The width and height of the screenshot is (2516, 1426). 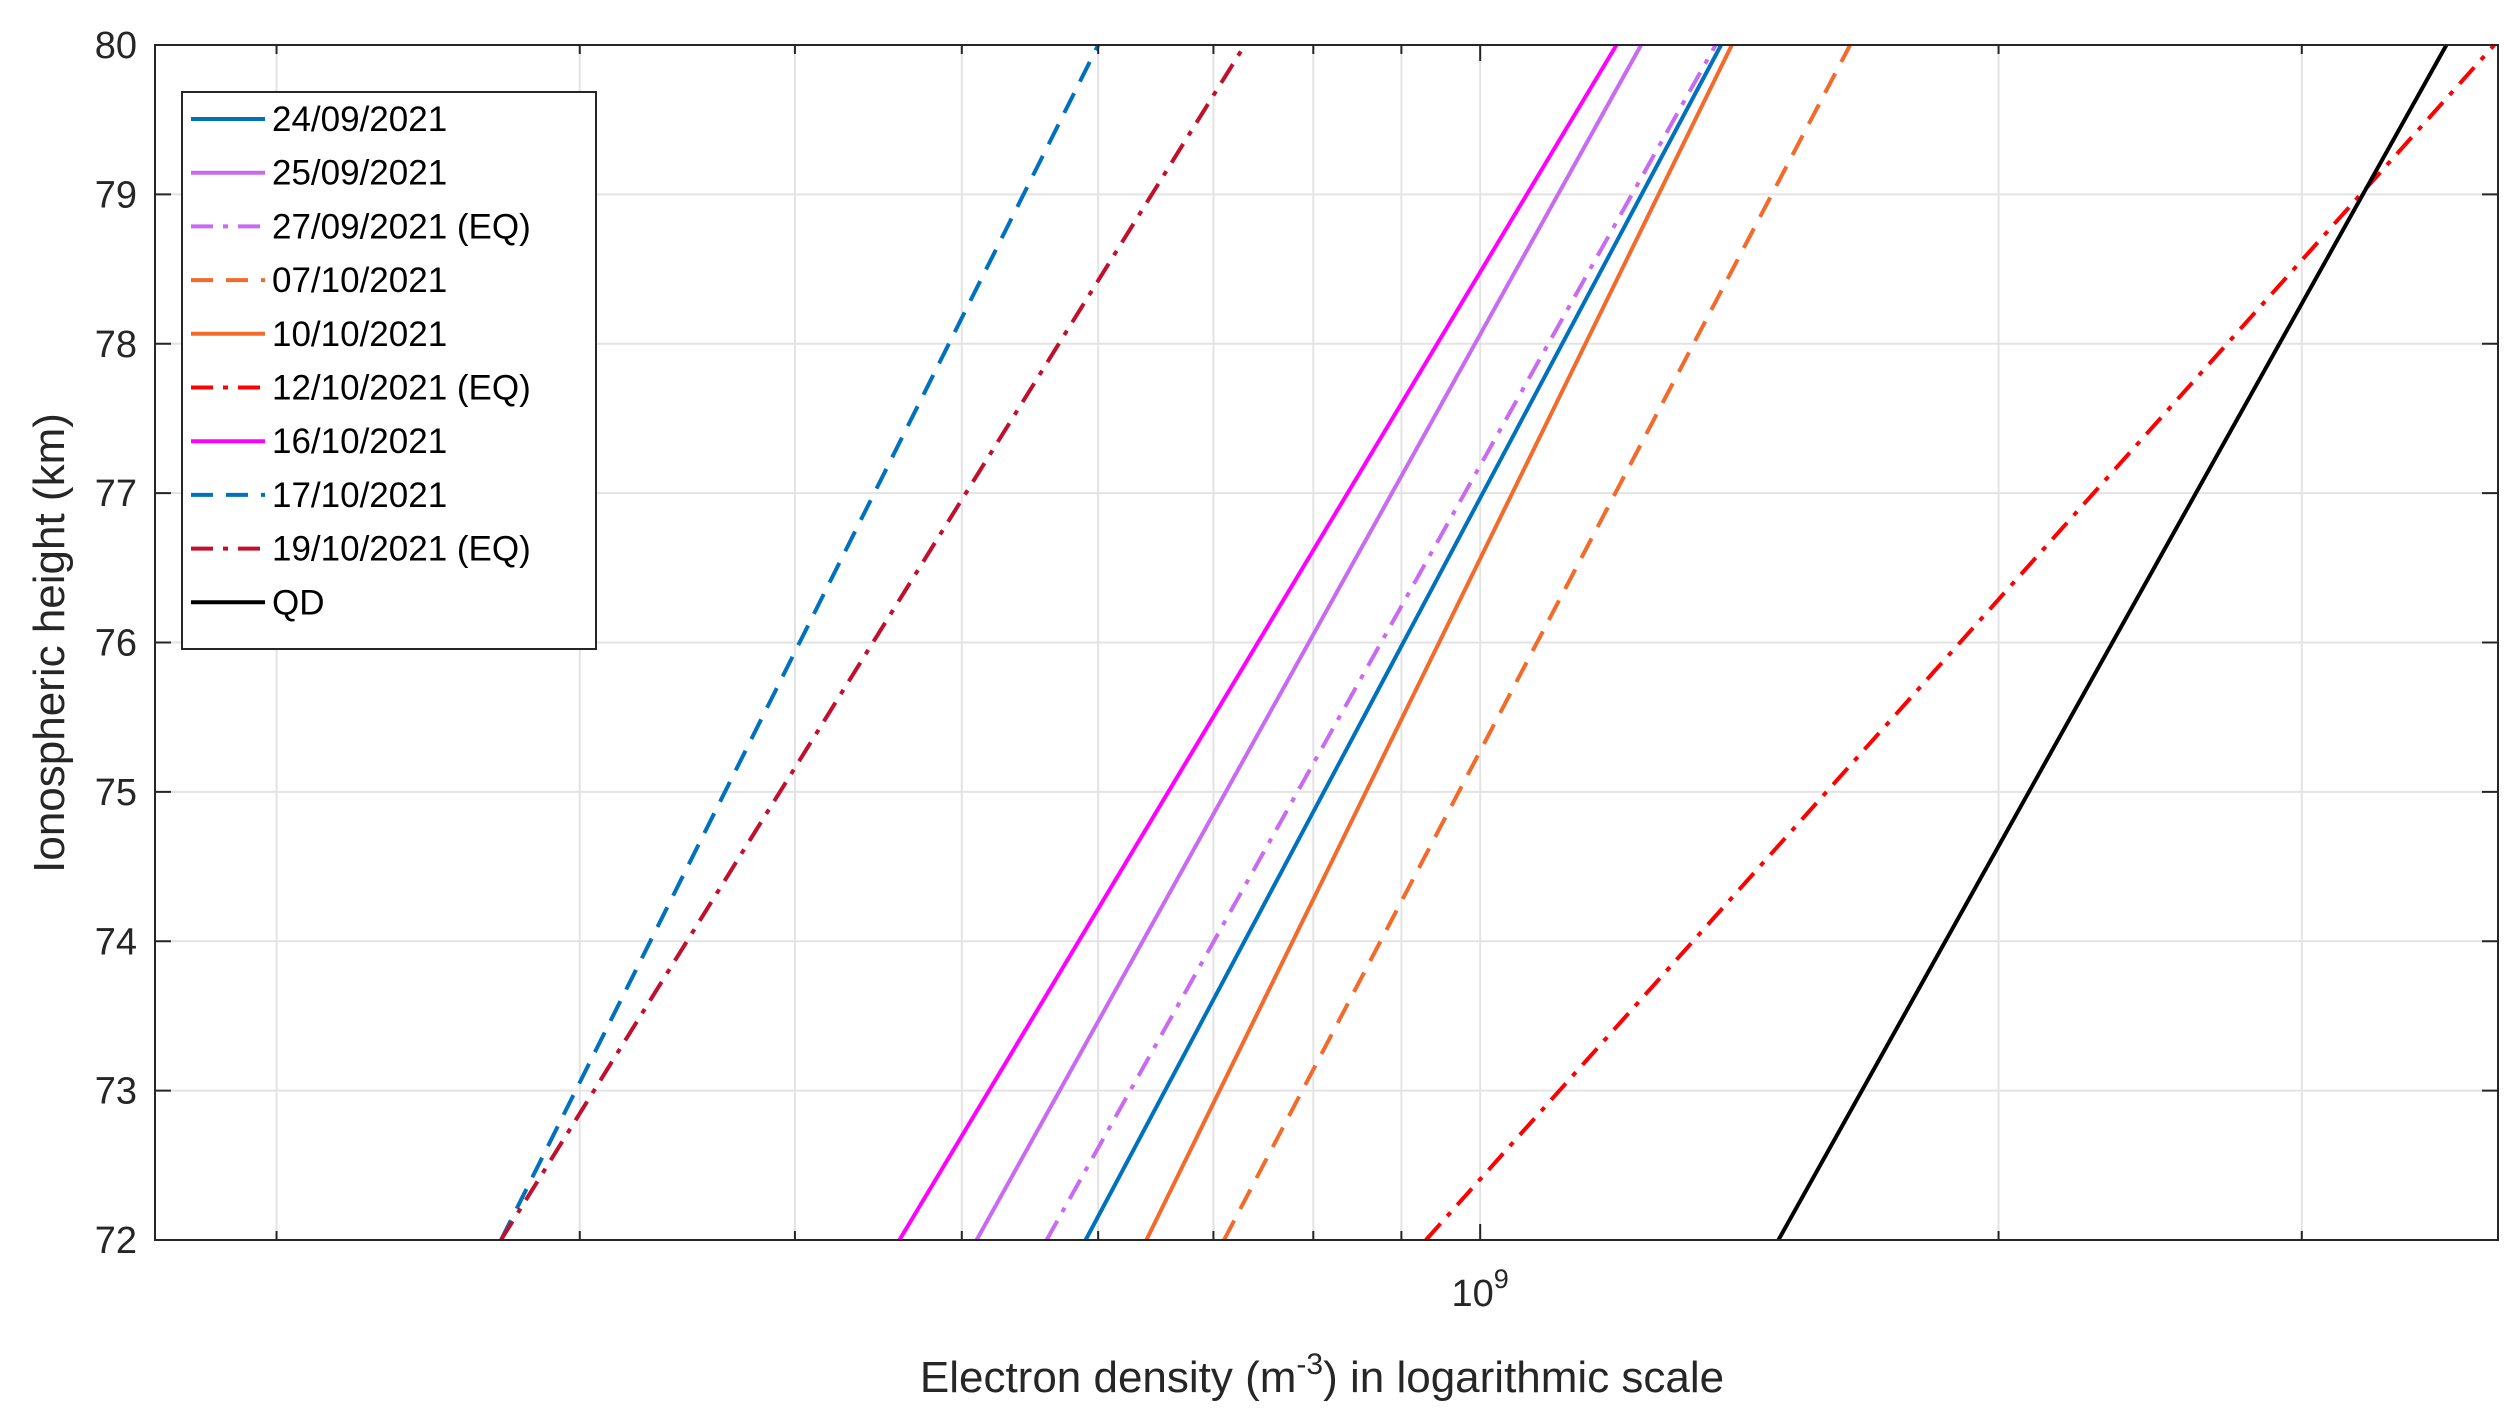 What do you see at coordinates (359, 173) in the screenshot?
I see `legend-label: 25/09/2021` at bounding box center [359, 173].